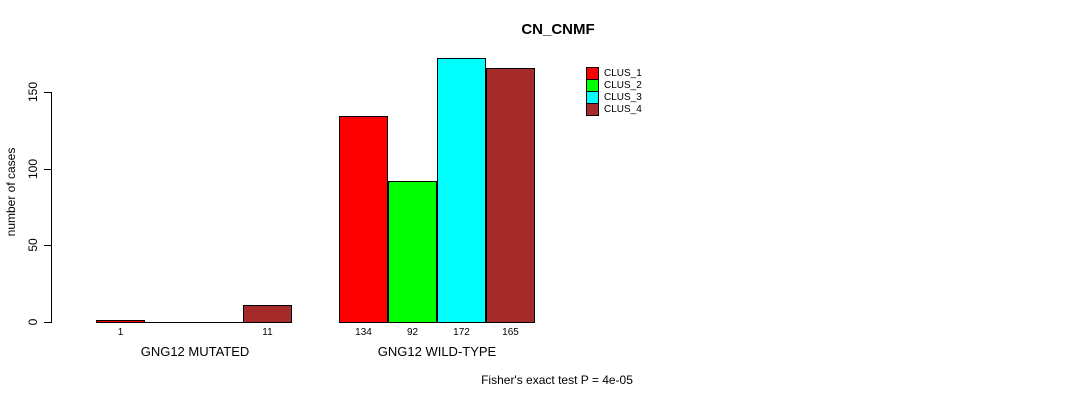  What do you see at coordinates (120, 321) in the screenshot?
I see `bar-clus_1-group1` at bounding box center [120, 321].